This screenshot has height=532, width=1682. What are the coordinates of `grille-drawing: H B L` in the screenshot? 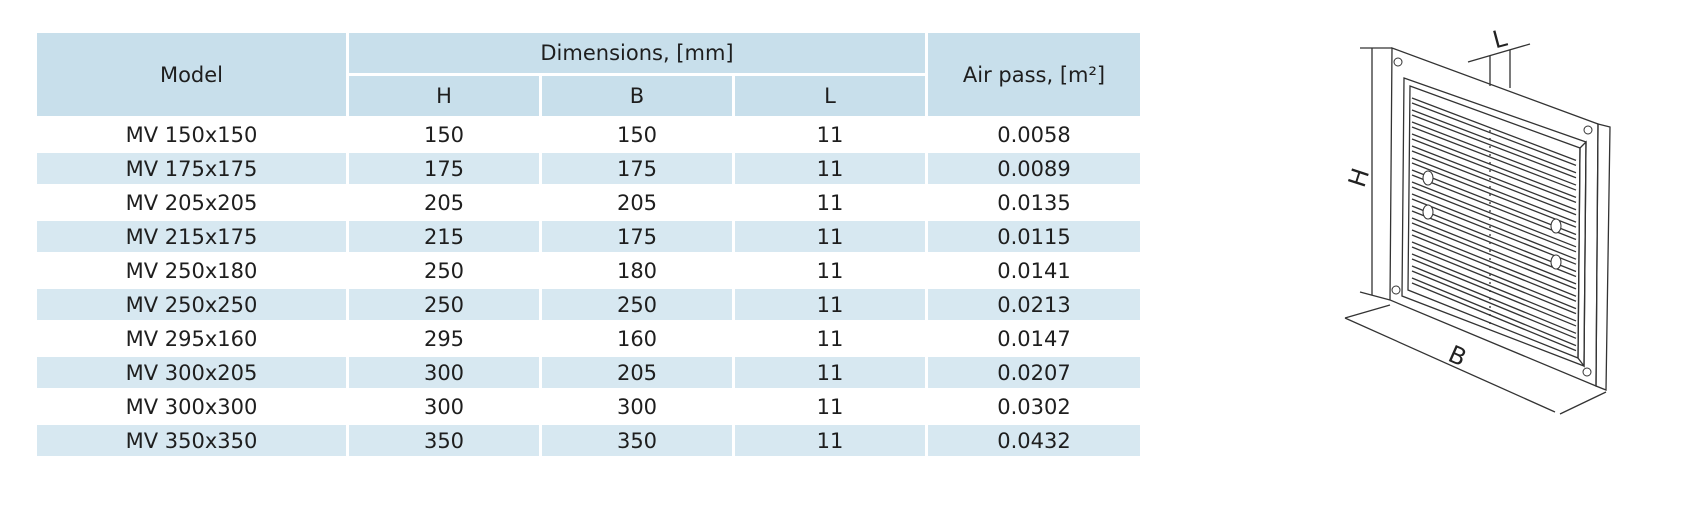 It's located at (1477, 219).